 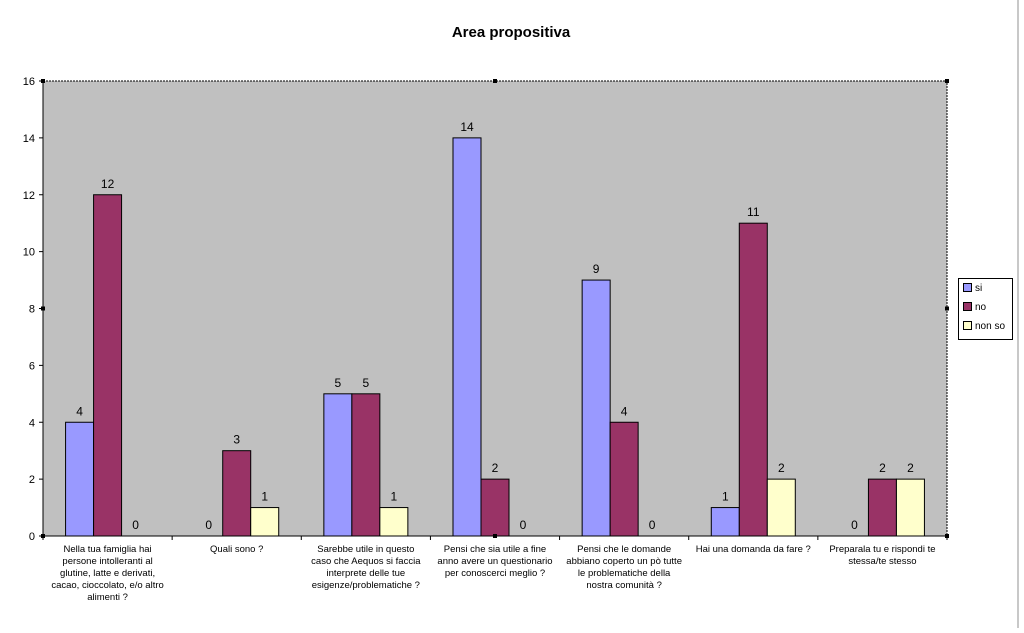 I want to click on legend-item-si: si, so click(x=972, y=289).